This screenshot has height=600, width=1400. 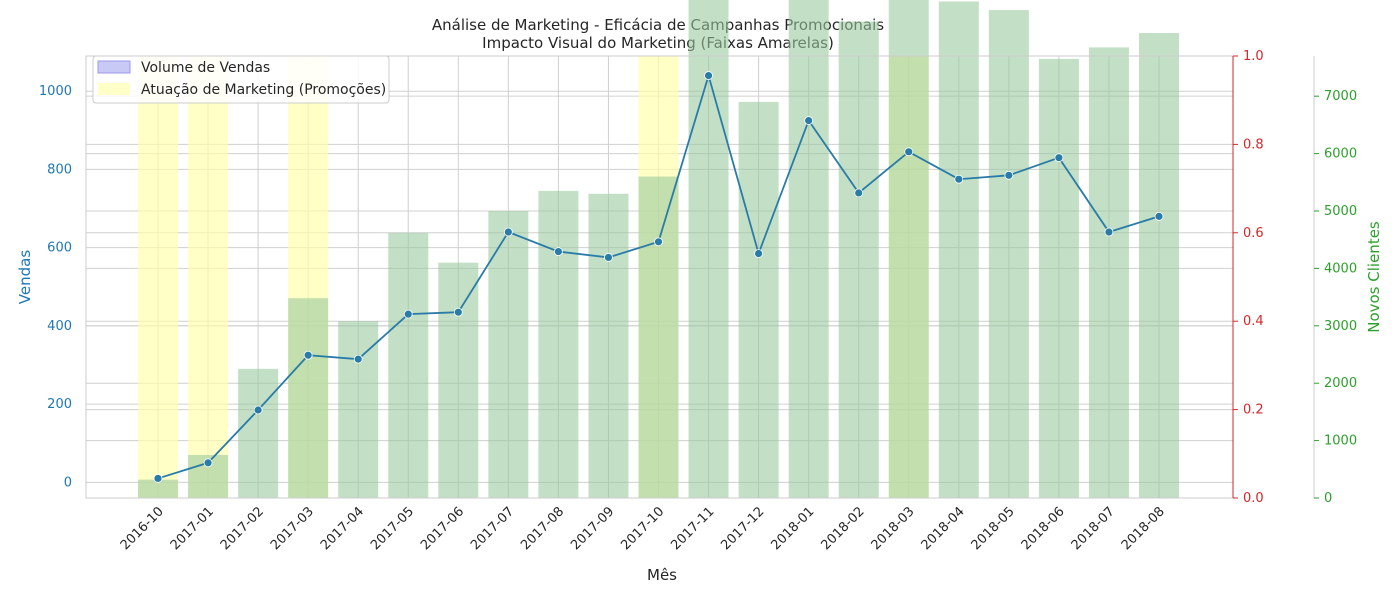 I want to click on right-tick-label: 7000, so click(x=1340, y=96).